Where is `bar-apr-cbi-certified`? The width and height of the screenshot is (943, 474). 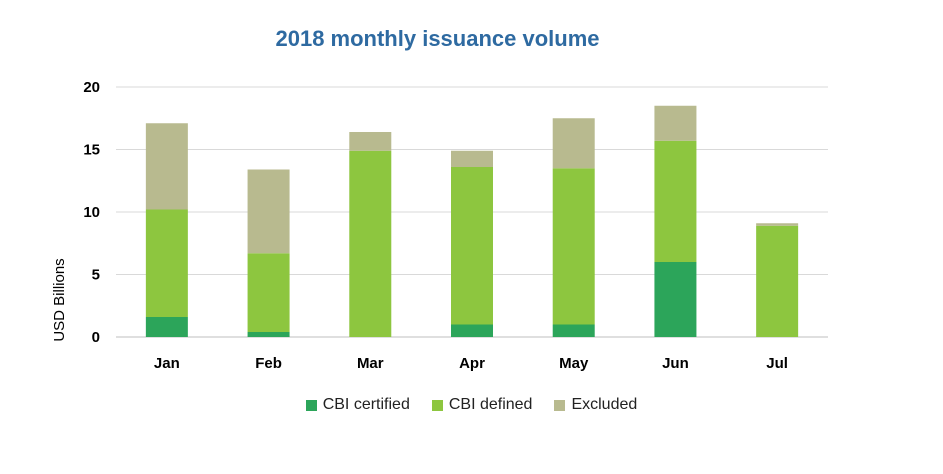 bar-apr-cbi-certified is located at coordinates (472, 330).